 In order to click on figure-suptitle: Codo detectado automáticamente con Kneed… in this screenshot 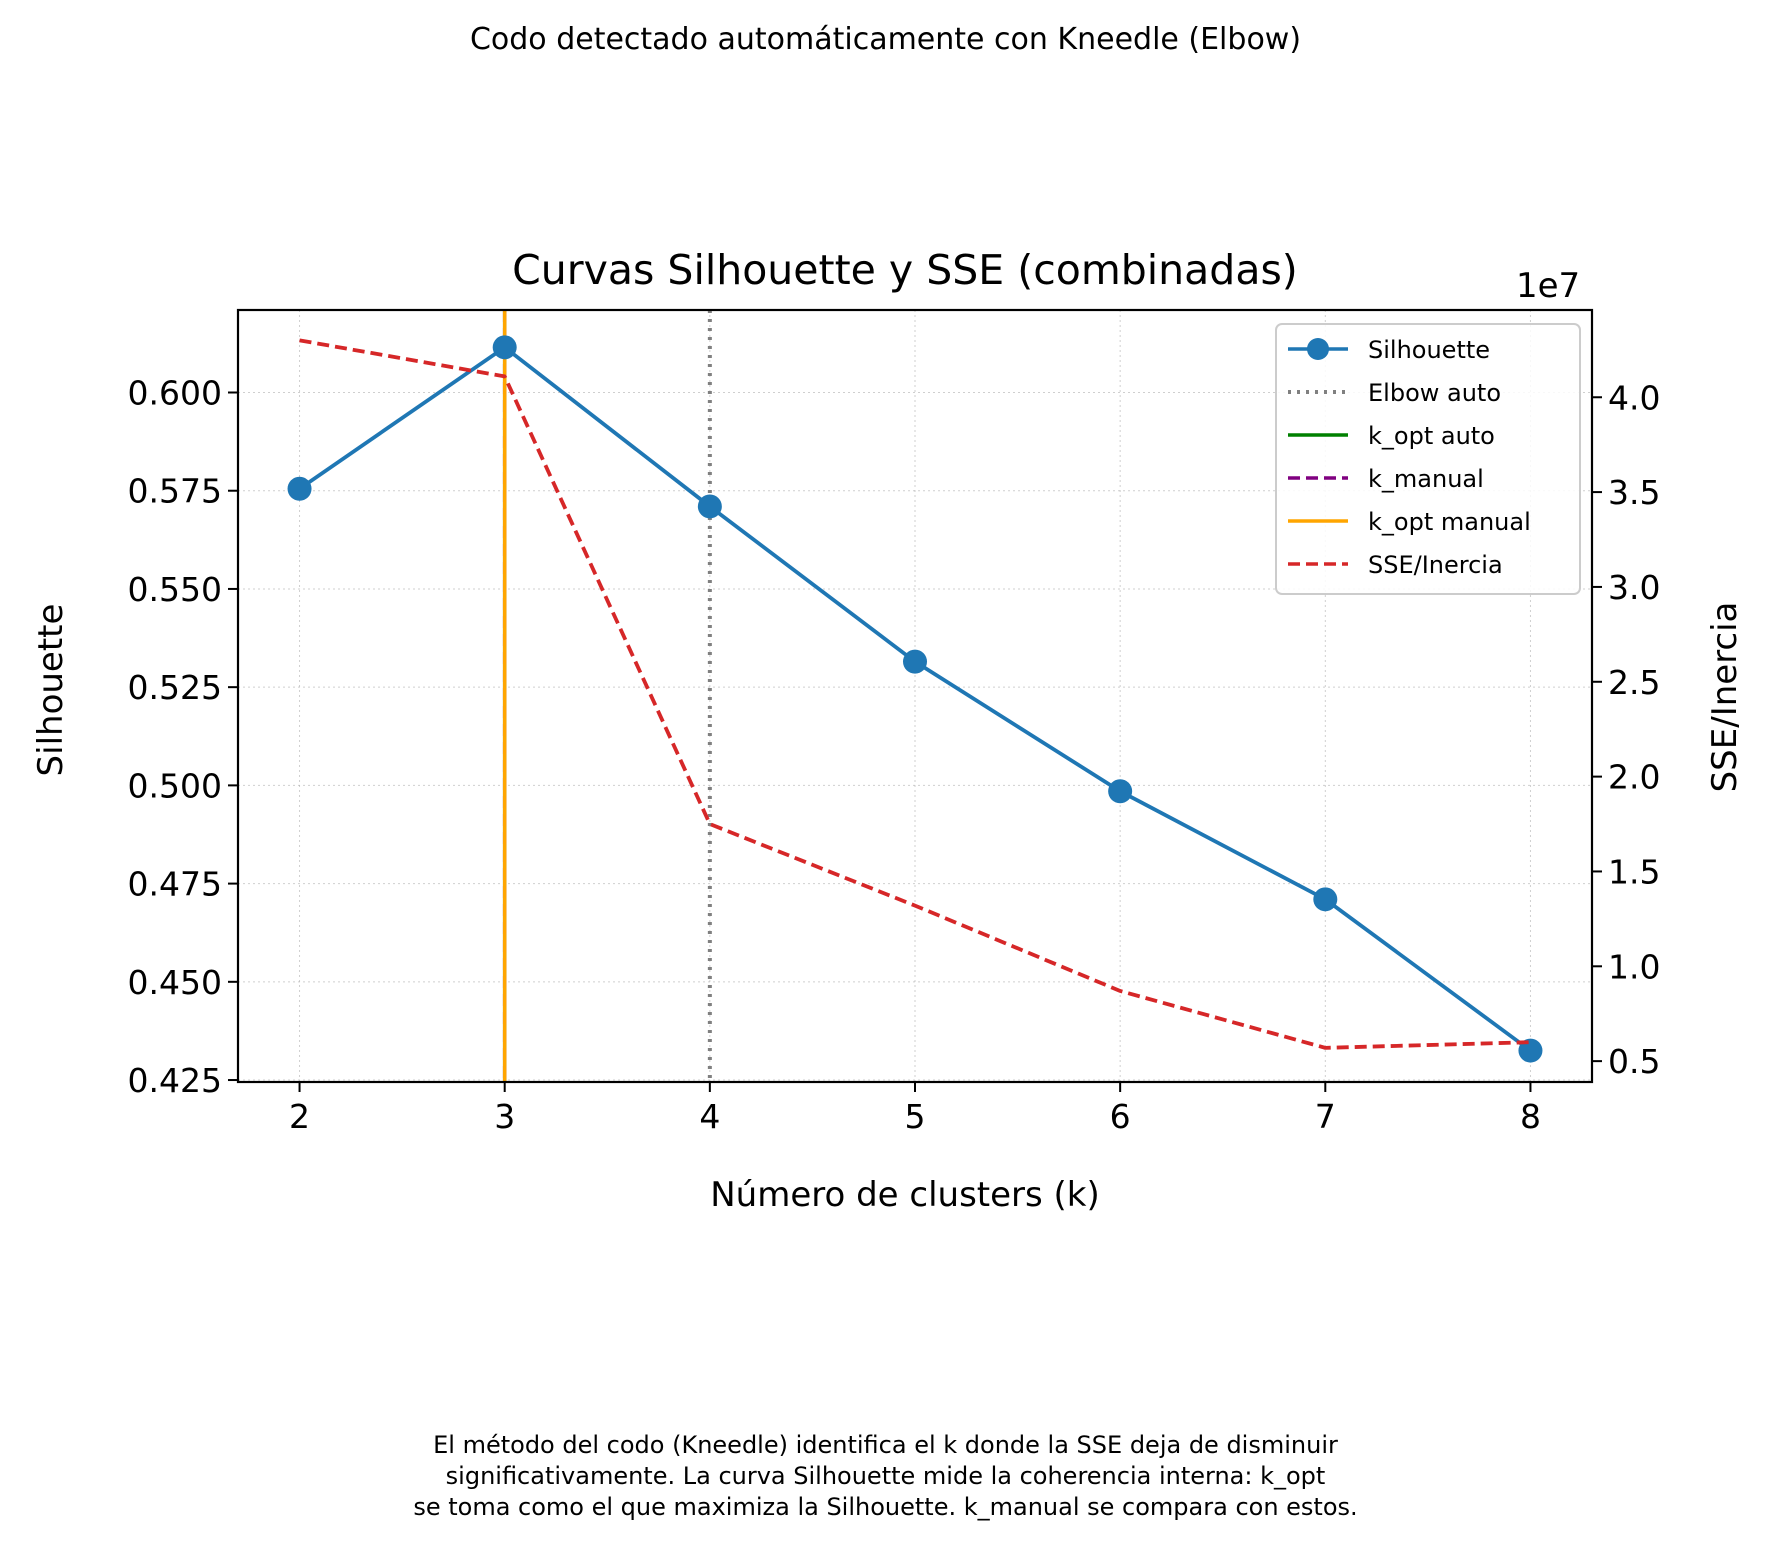, I will do `click(885, 39)`.